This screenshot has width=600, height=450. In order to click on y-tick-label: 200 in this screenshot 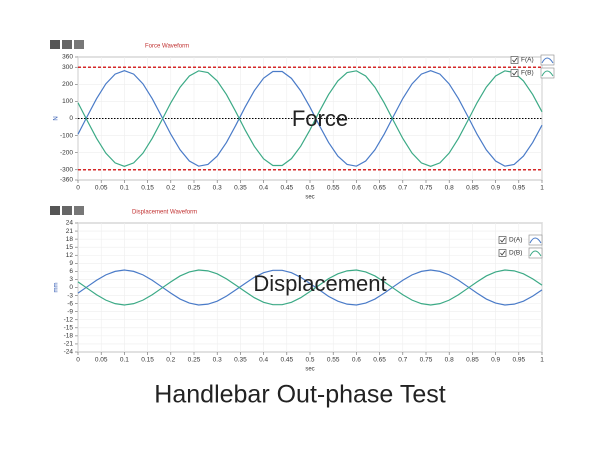, I will do `click(67, 84)`.